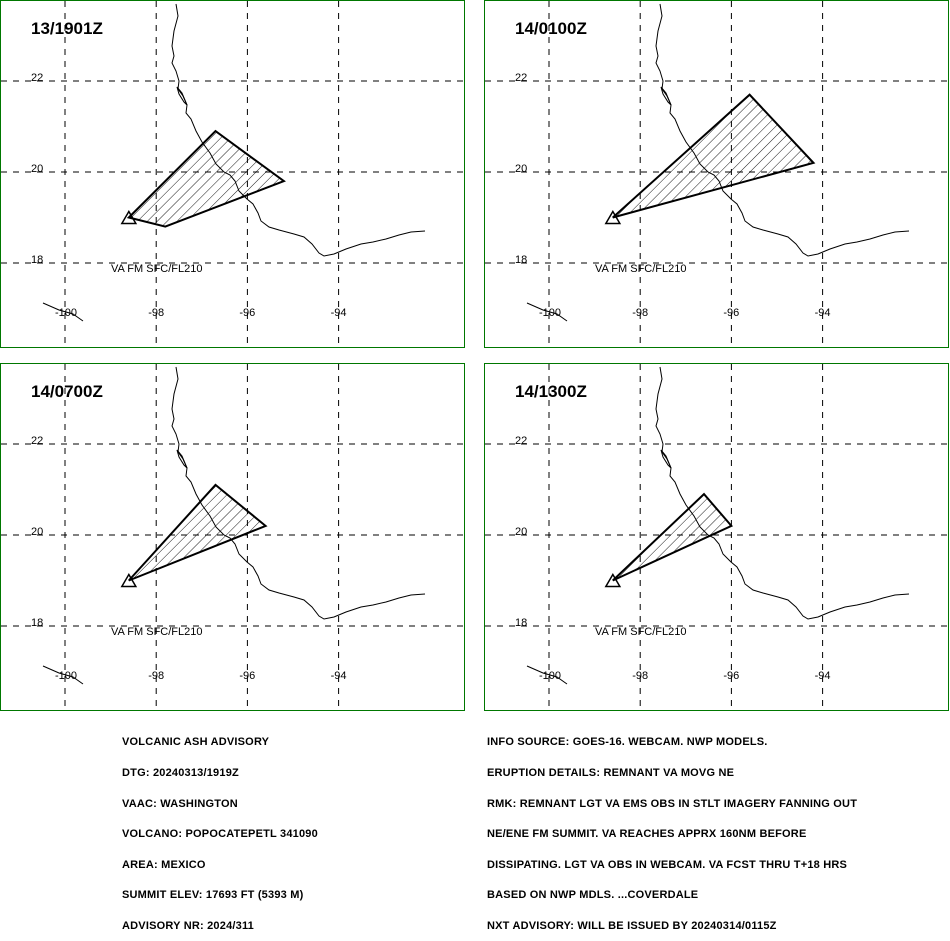 This screenshot has height=941, width=950. I want to click on advisory-line: VOLCANO: POPOCATEPETL 341090, so click(220, 834).